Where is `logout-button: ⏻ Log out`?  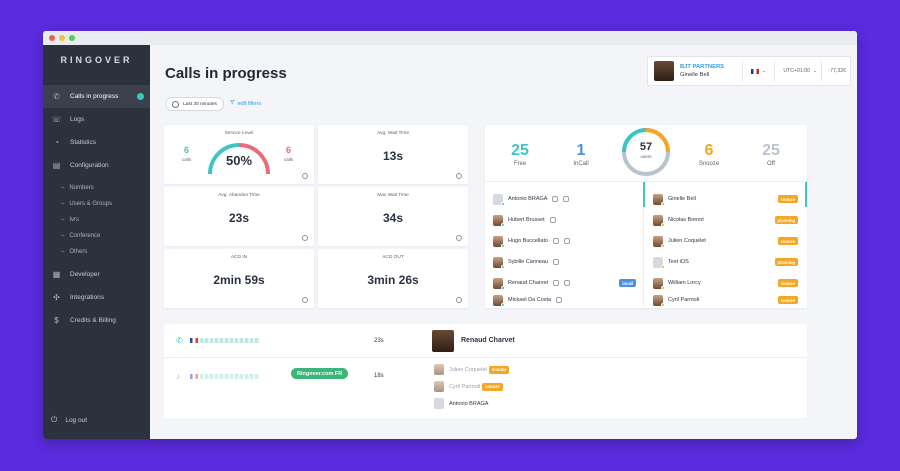
logout-button: ⏻ Log out is located at coordinates (69, 419).